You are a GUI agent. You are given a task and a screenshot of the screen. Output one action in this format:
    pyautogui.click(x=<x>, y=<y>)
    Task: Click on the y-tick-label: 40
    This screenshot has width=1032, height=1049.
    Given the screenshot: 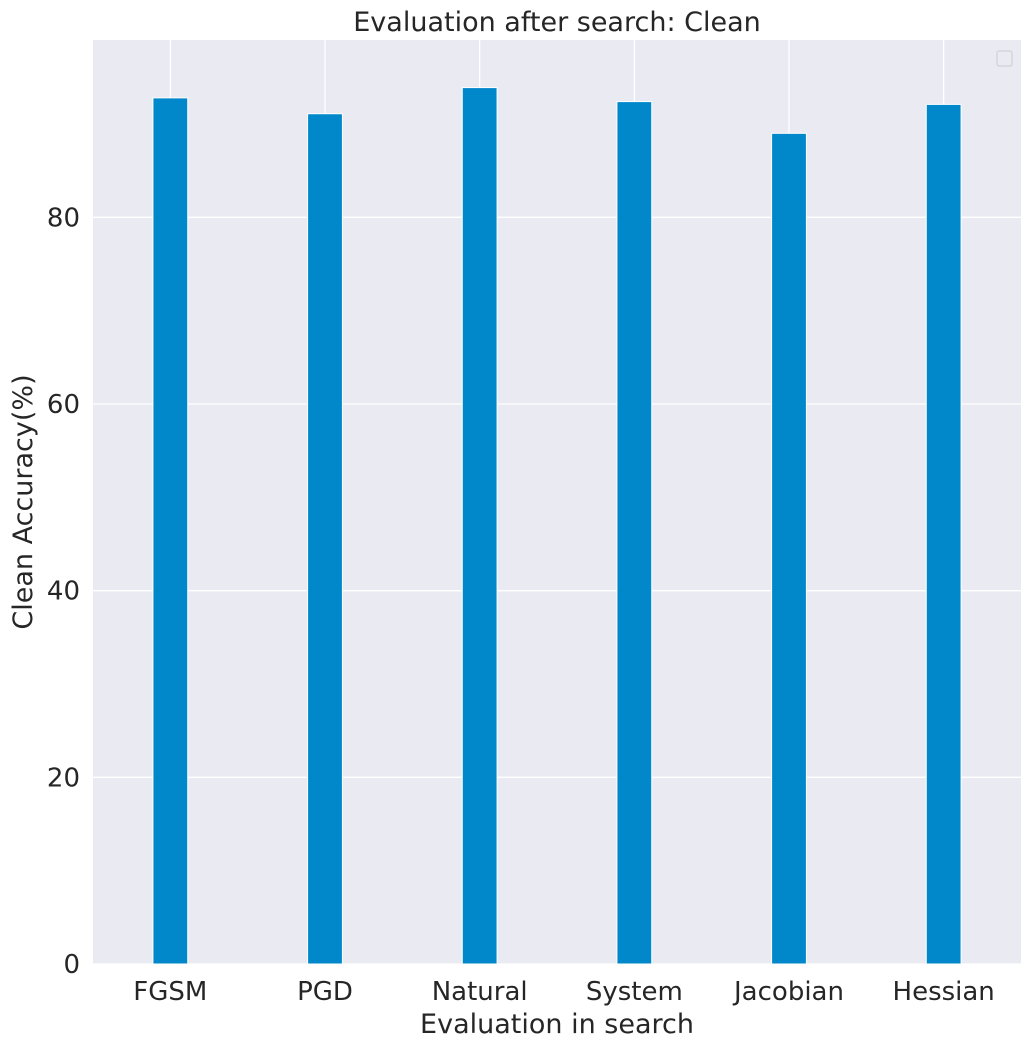 What is the action you would take?
    pyautogui.click(x=63, y=592)
    